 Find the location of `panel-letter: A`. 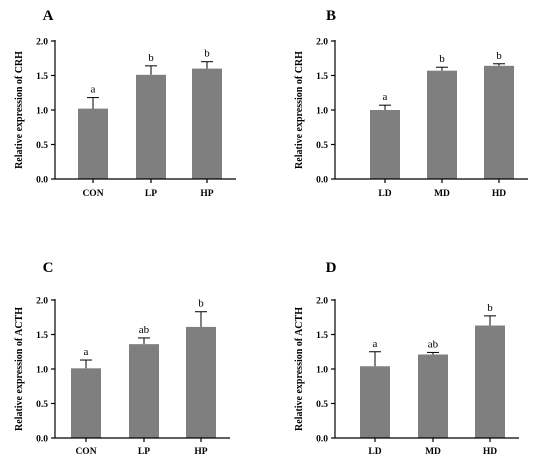

panel-letter: A is located at coordinates (48, 16).